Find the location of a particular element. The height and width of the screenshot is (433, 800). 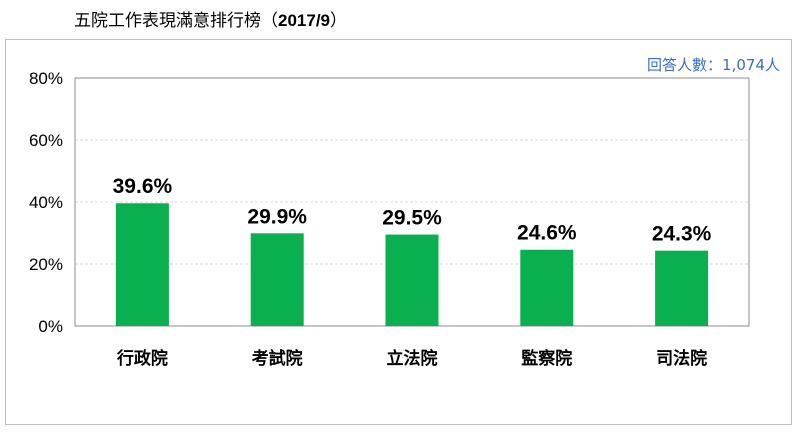

data-label: 24.3% is located at coordinates (682, 234).